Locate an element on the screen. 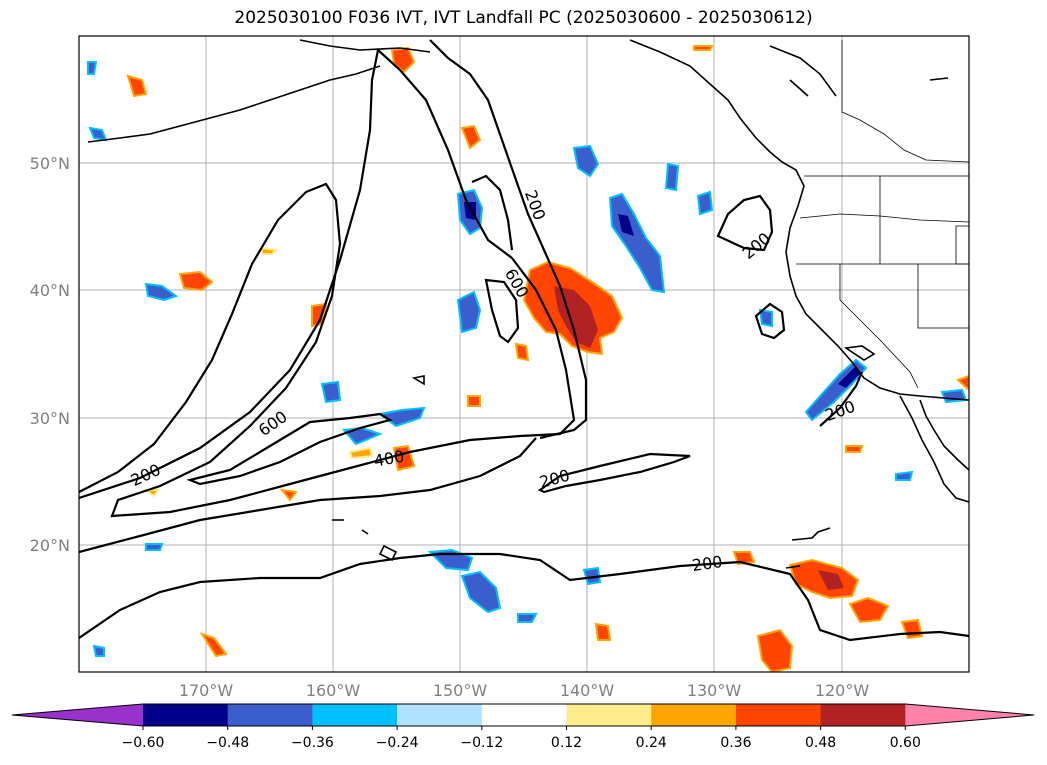 The height and width of the screenshot is (765, 1047). colorbar-segments is located at coordinates (523, 715).